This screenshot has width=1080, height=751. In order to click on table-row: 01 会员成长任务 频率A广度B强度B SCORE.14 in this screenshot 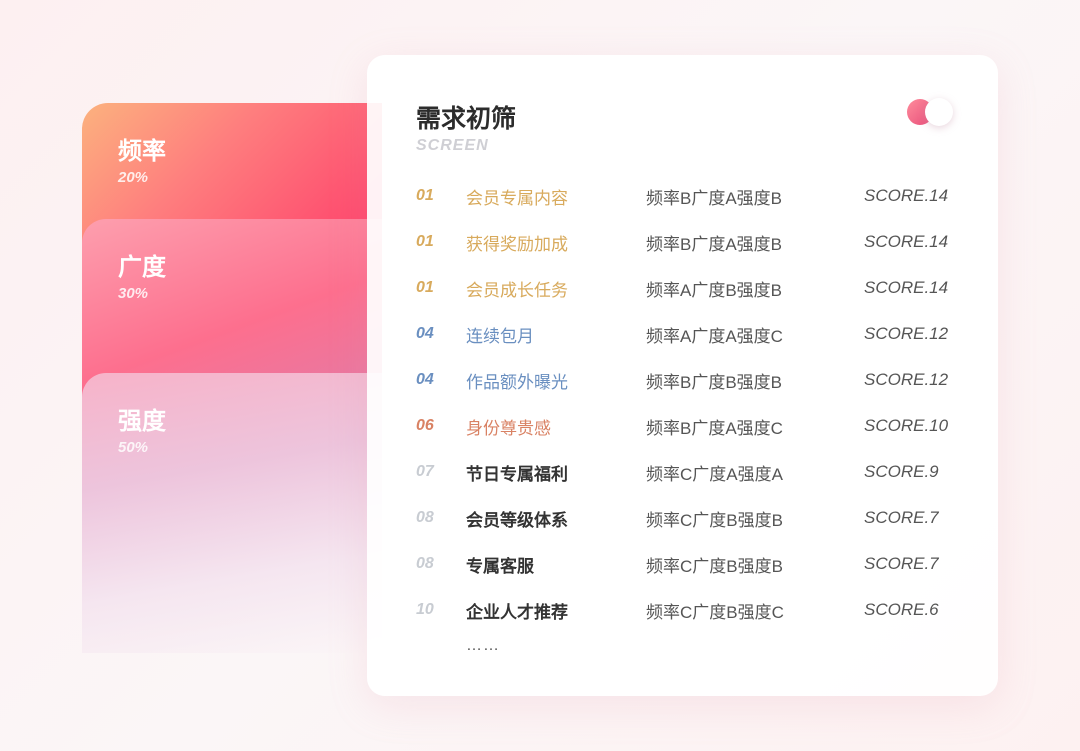, I will do `click(682, 288)`.